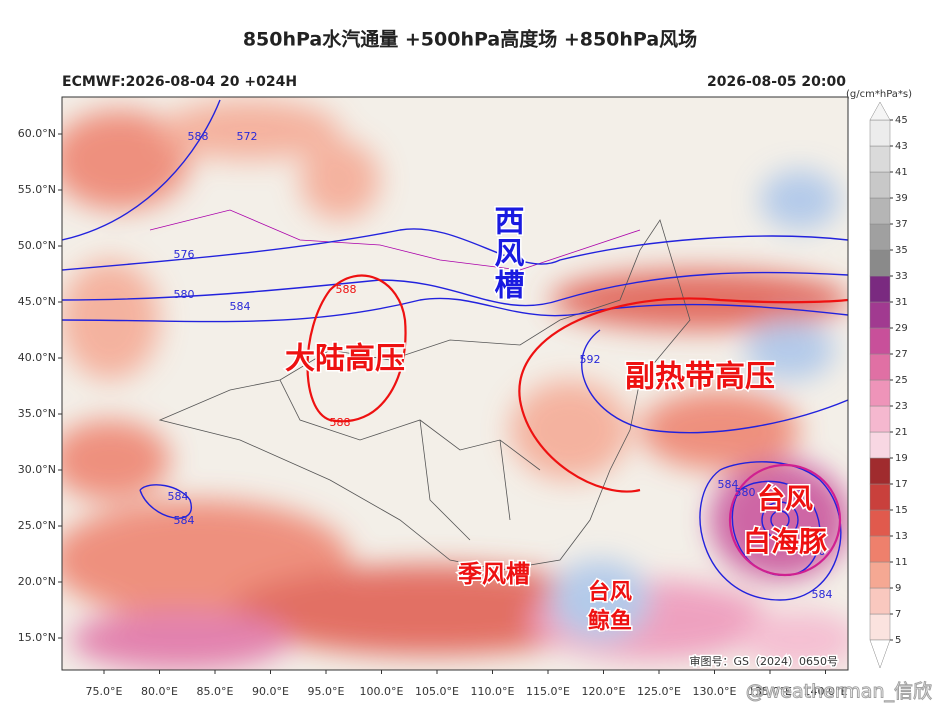 The image size is (941, 715). I want to click on colorbar-label: 23, so click(901, 406).